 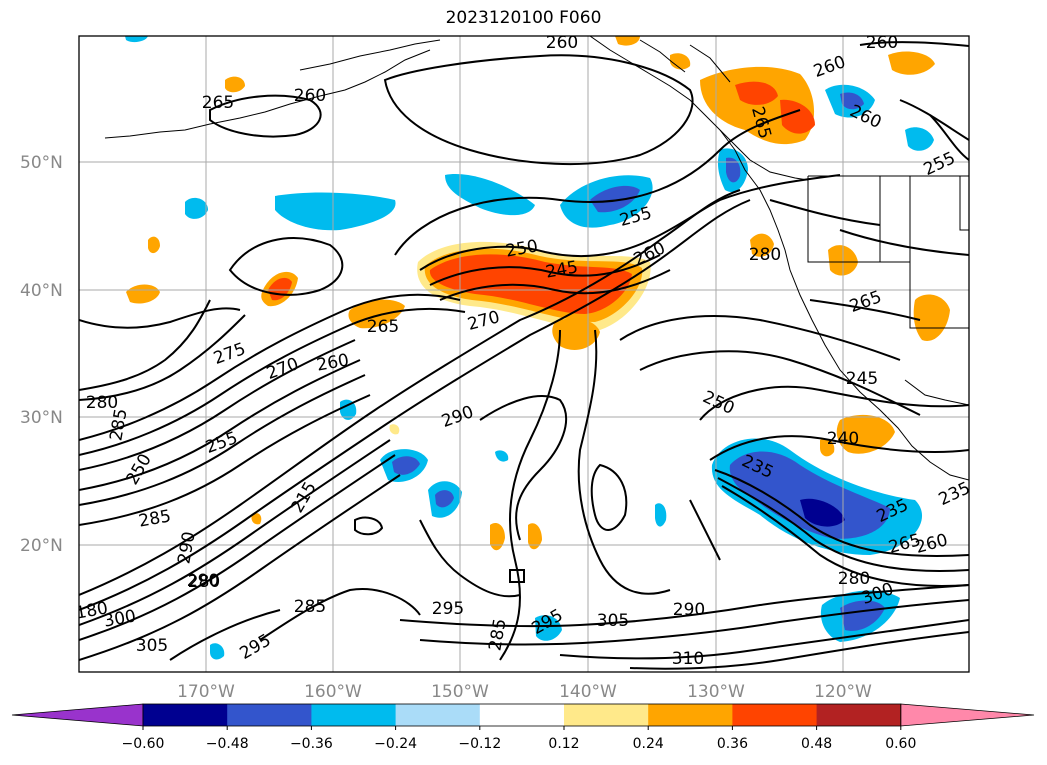 What do you see at coordinates (816, 744) in the screenshot?
I see `colorbar-tick-label: 0.48` at bounding box center [816, 744].